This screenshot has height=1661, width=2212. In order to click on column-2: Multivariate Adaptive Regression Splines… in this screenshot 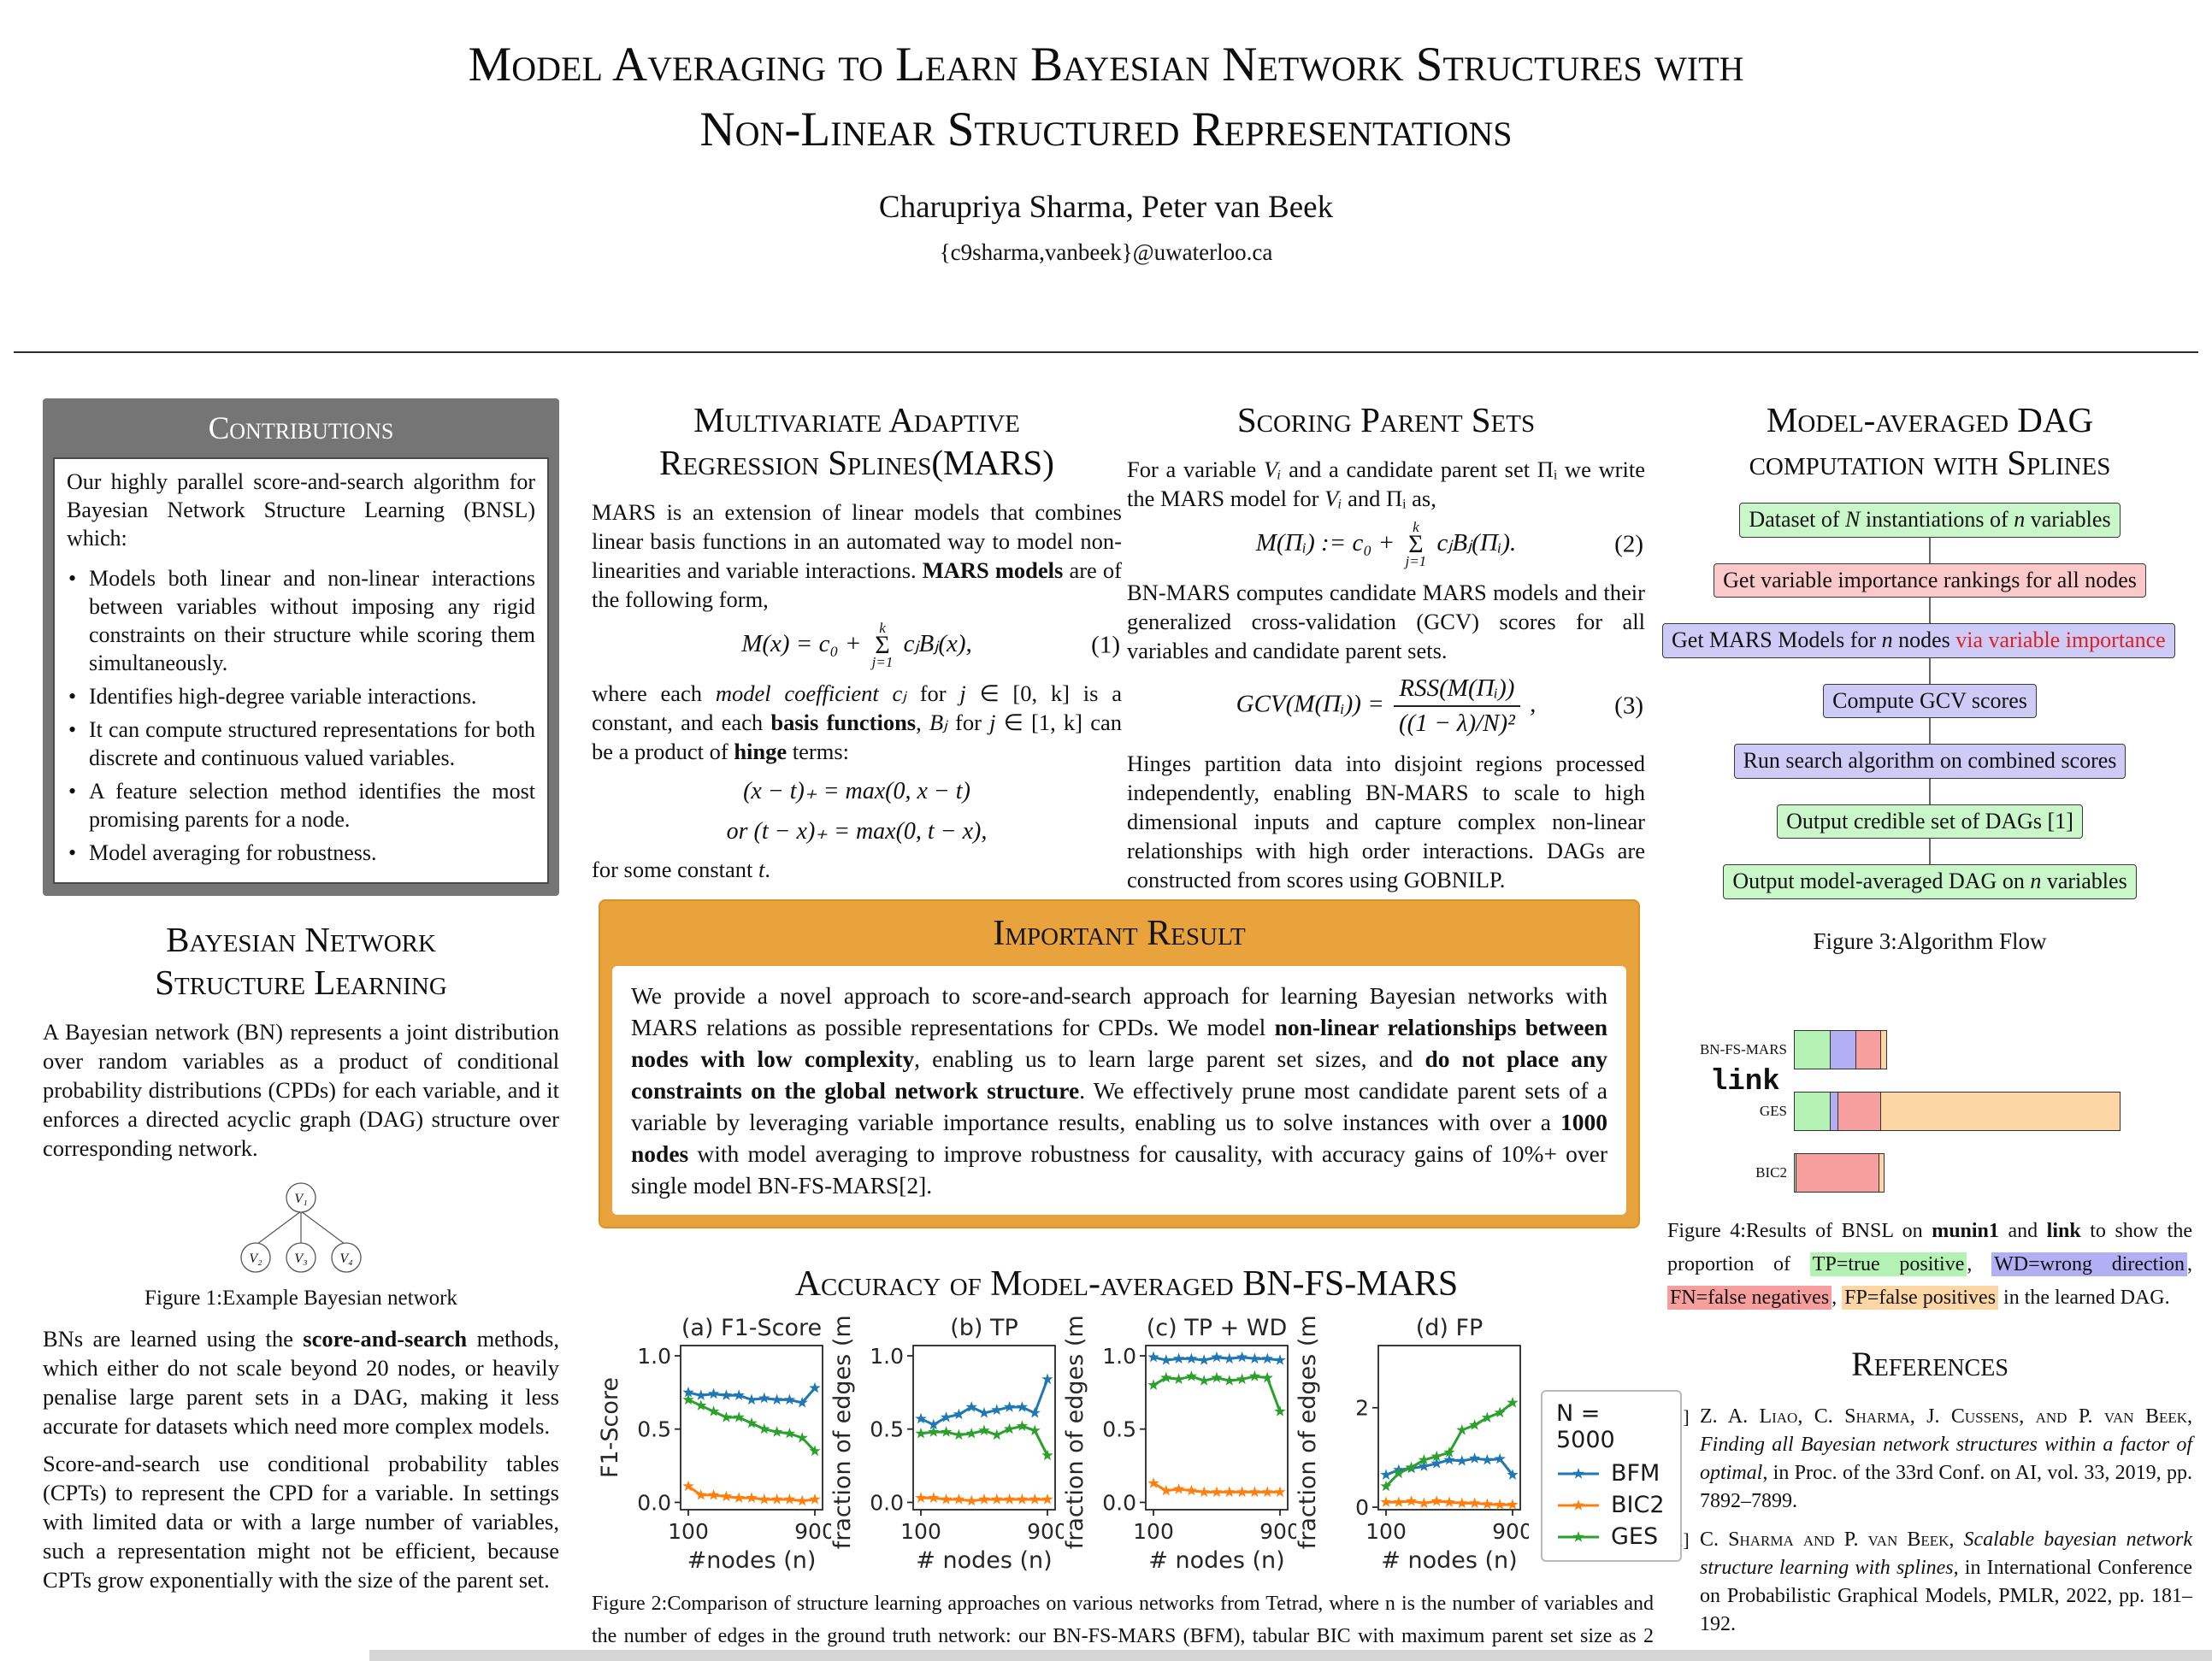, I will do `click(857, 645)`.